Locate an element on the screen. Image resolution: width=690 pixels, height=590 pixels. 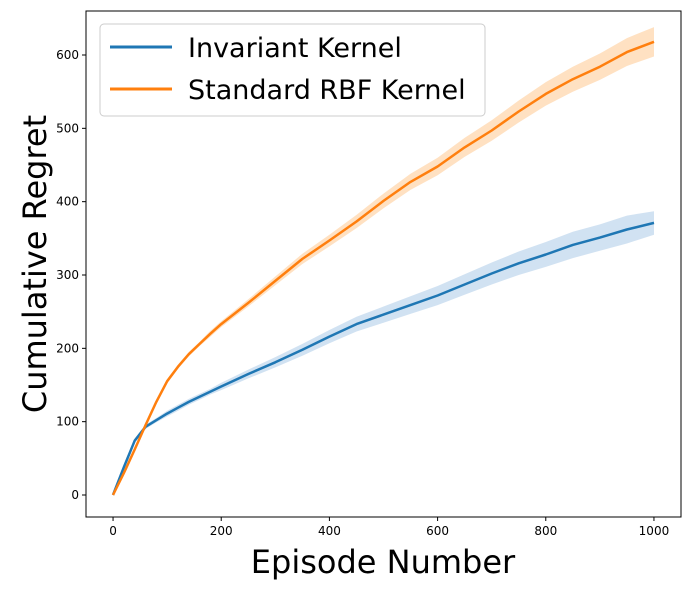
y-tick-label: 100 is located at coordinates (67, 422).